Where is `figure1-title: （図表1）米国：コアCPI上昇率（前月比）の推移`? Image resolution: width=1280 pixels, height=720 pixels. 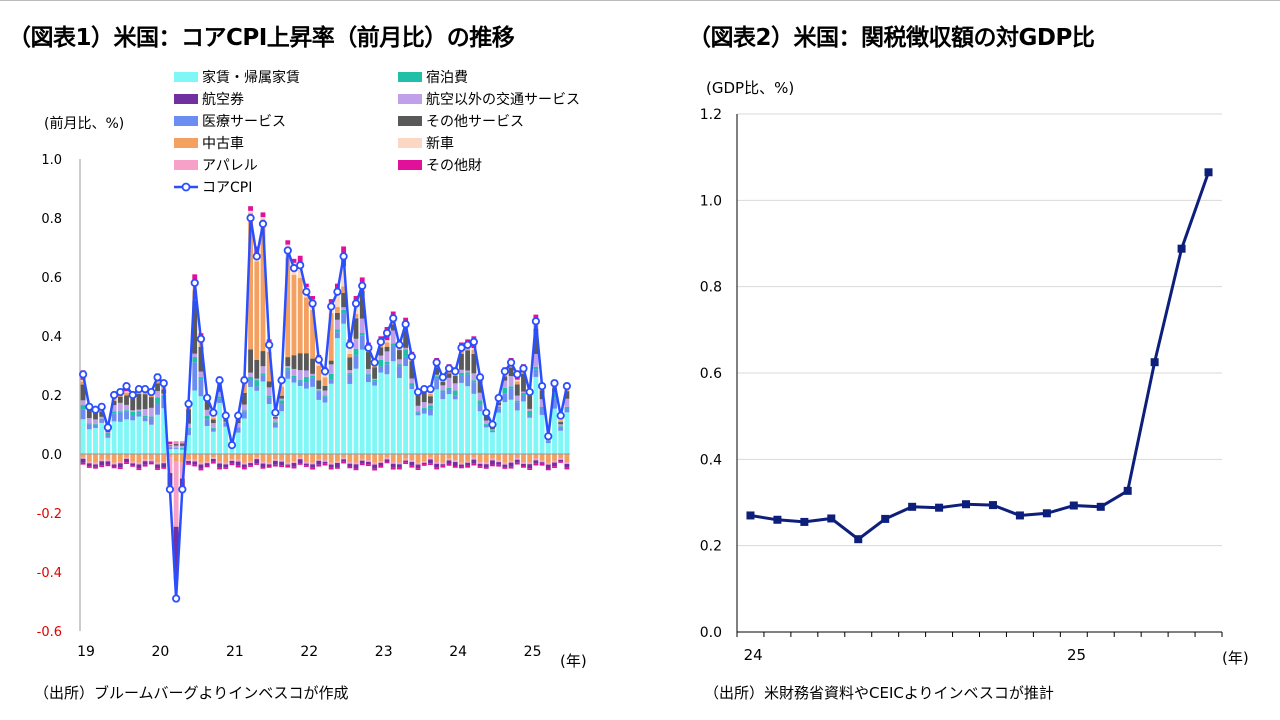
figure1-title: （図表1）米国：コアCPI上昇率（前月比）の推移 is located at coordinates (261, 38).